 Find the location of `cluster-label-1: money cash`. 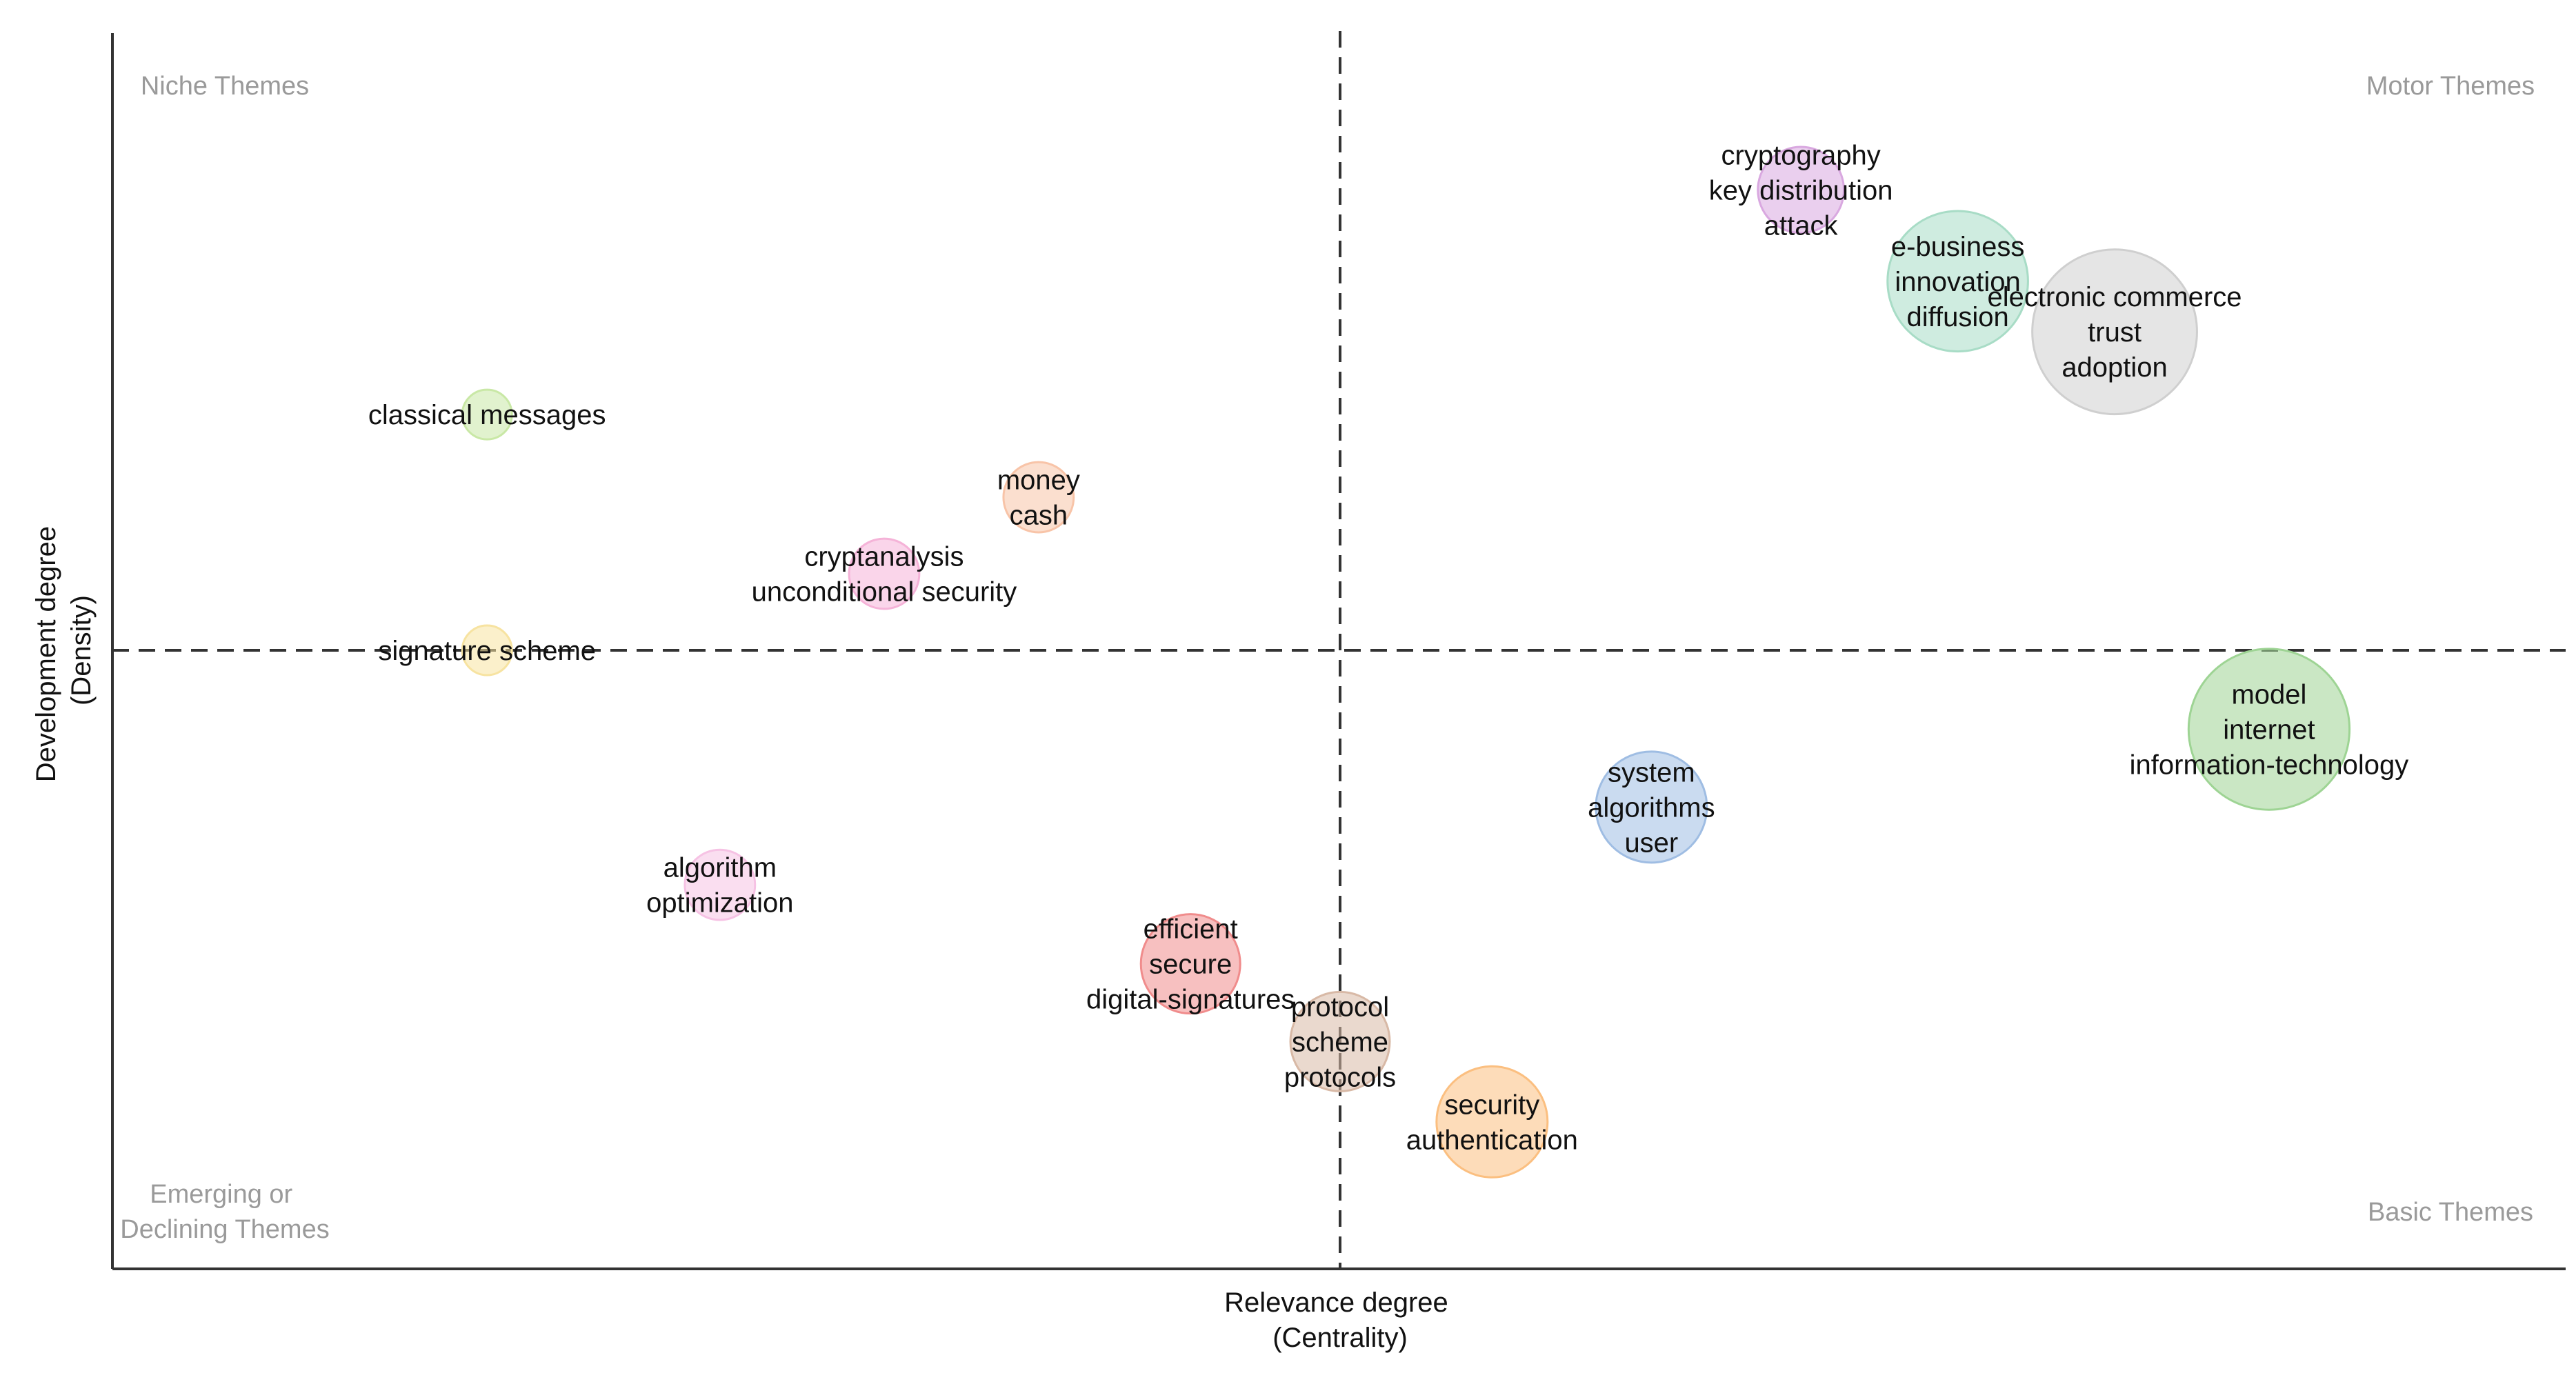

cluster-label-1: money cash is located at coordinates (1038, 498).